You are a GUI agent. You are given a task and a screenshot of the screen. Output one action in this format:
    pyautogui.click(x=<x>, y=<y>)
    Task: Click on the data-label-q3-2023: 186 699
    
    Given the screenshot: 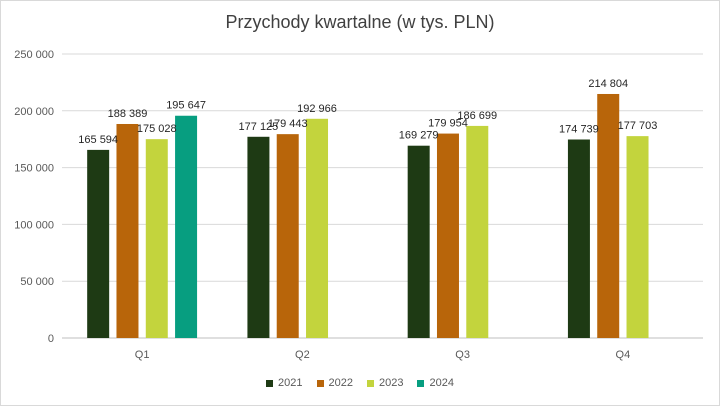 What is the action you would take?
    pyautogui.click(x=477, y=116)
    